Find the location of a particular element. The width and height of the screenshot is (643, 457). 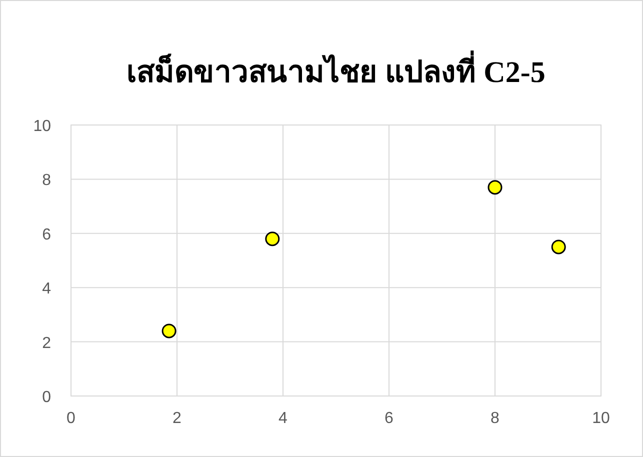

y-tick-label: 0 is located at coordinates (47, 397).